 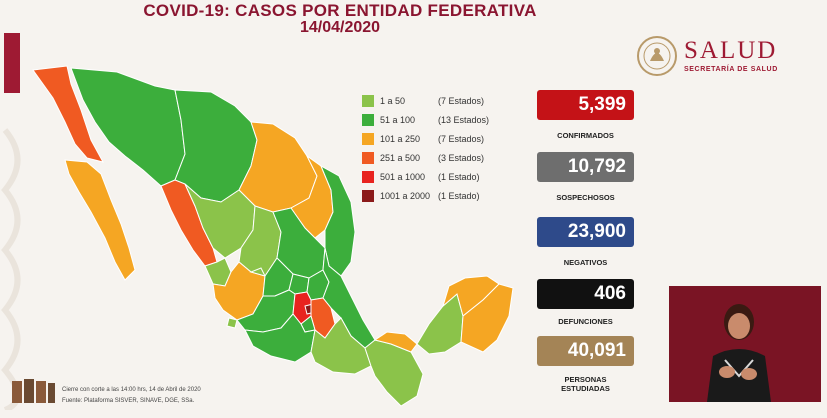 What do you see at coordinates (11, 269) in the screenshot?
I see `background-ornament` at bounding box center [11, 269].